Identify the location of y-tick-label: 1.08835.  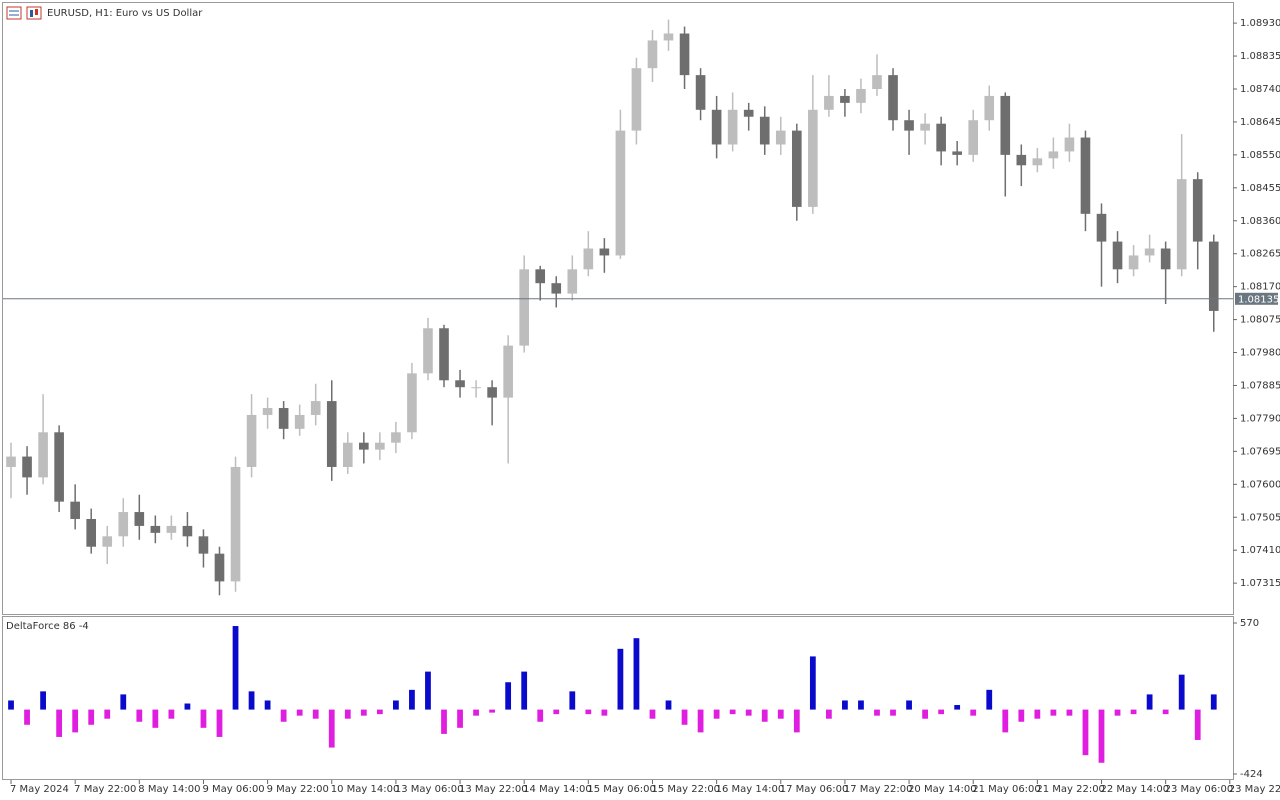
(1260, 56).